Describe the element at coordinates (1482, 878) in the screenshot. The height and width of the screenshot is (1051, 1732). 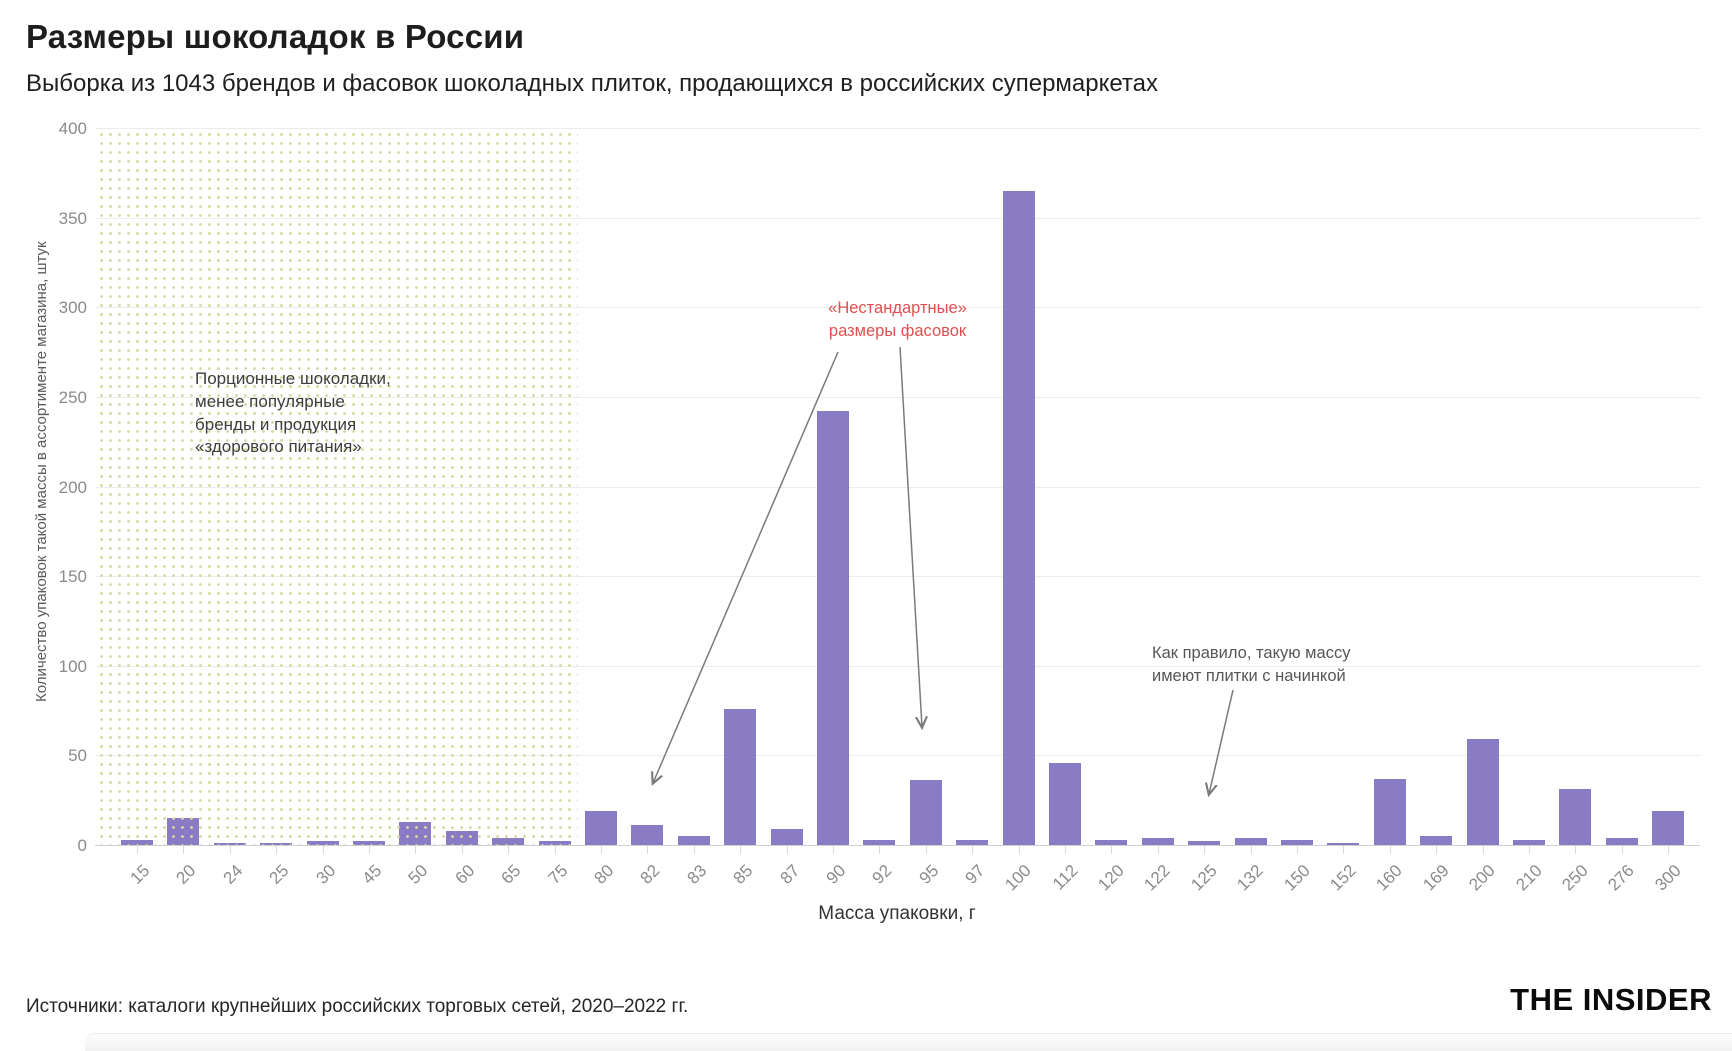
I see `x-tick-label: 200` at that location.